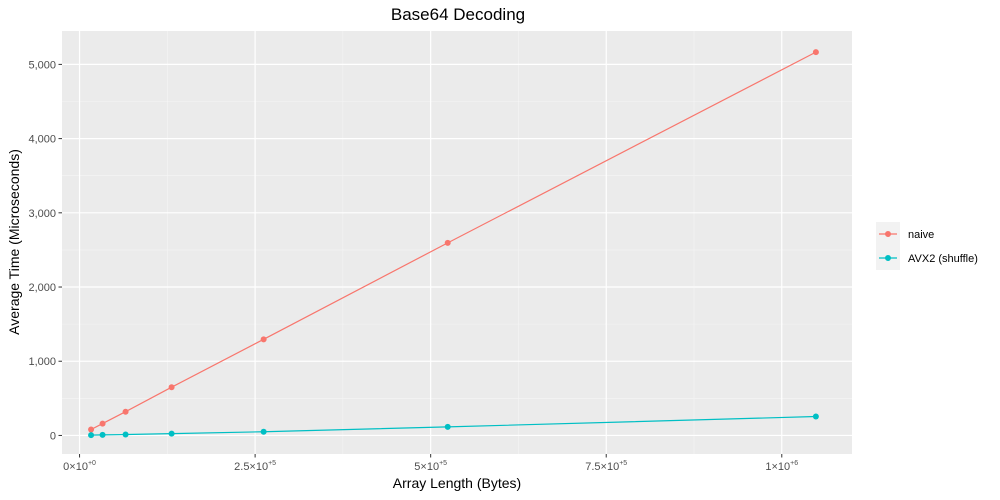 The image size is (1000, 500). I want to click on legend: naive AVX2 (shuffle), so click(927, 246).